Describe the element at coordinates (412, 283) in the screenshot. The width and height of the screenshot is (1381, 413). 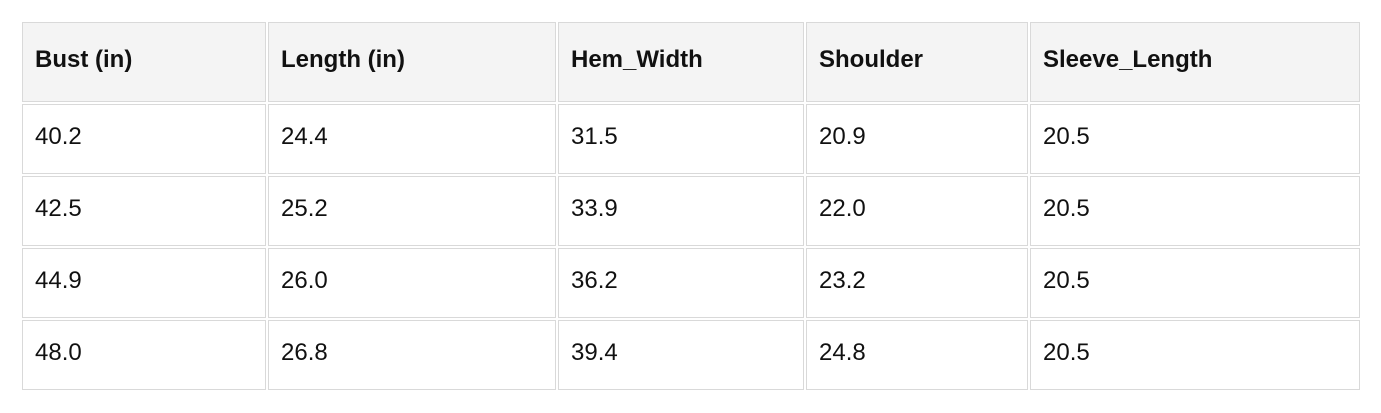
I see `table-cell: 26.0` at that location.